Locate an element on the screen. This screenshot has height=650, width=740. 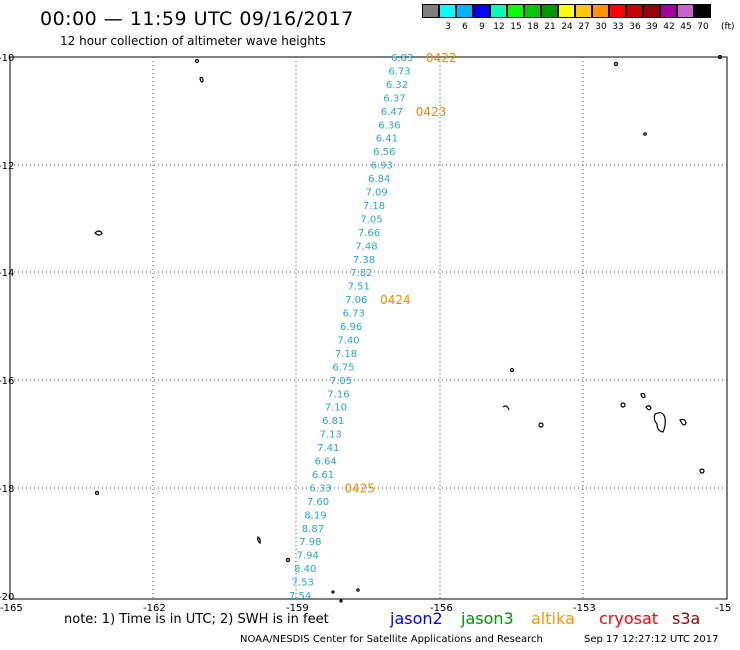
swh-value-label: 6.37 is located at coordinates (394, 98).